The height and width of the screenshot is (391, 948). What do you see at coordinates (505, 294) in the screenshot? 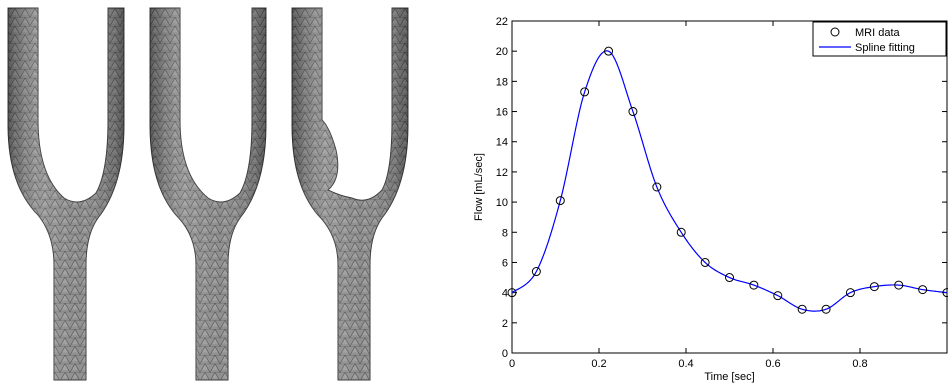
I see `y-tick-label: 4` at bounding box center [505, 294].